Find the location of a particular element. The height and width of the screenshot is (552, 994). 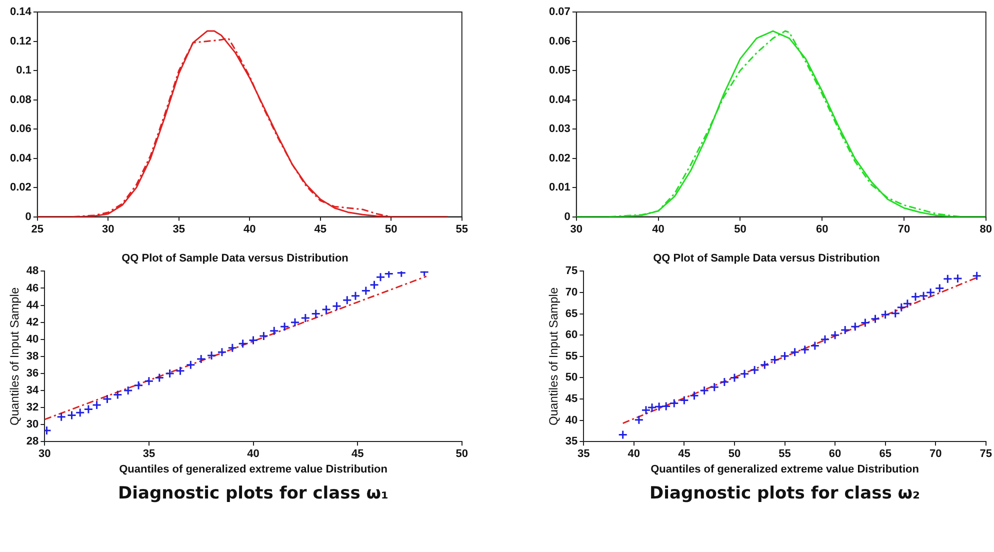

y-tick-label: 0.07 is located at coordinates (559, 12).